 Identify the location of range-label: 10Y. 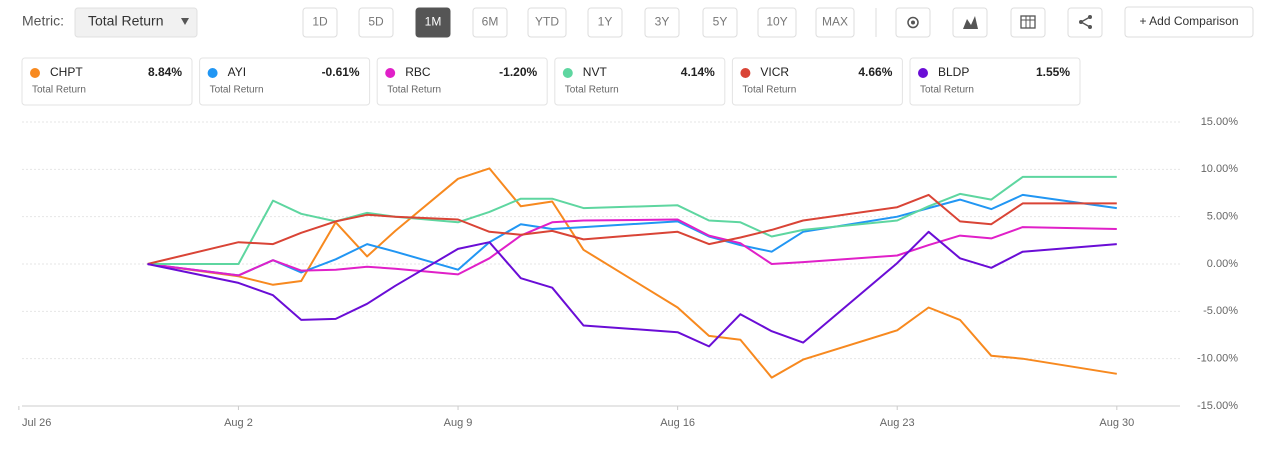
(776, 22).